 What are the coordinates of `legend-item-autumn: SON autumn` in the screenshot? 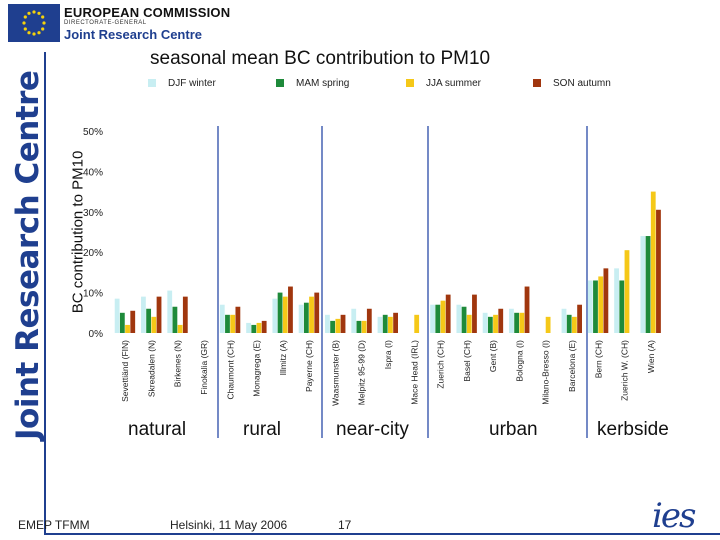 It's located at (572, 83).